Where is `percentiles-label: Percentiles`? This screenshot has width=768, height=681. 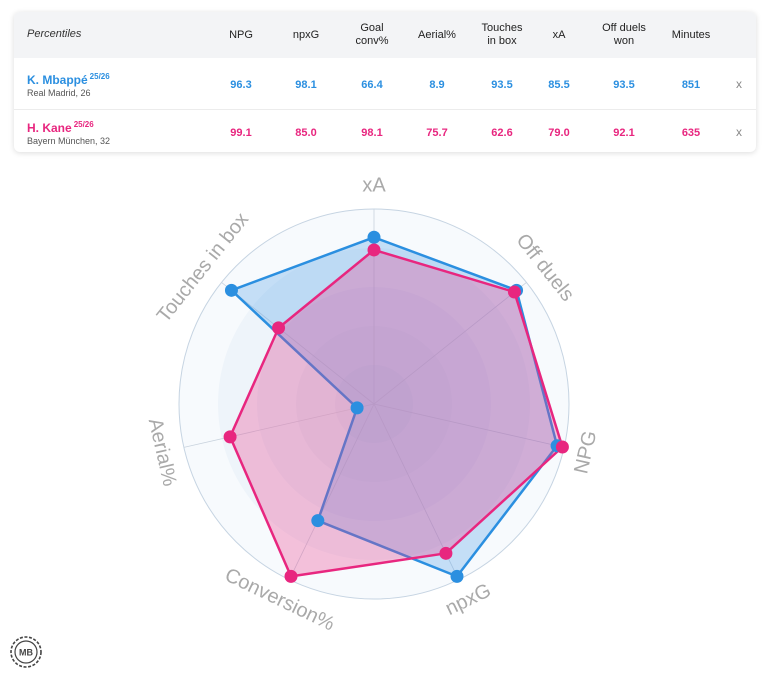
percentiles-label: Percentiles is located at coordinates (54, 34).